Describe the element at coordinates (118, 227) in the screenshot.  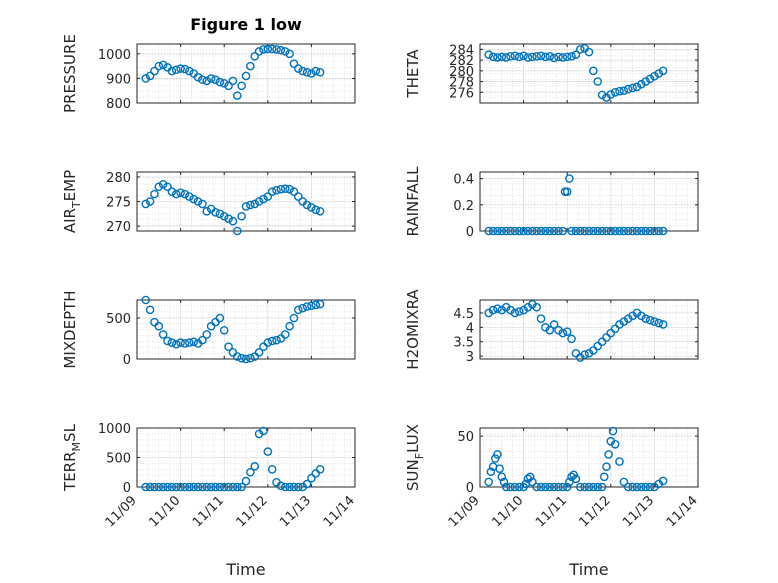
I see `y-tick-label: 270` at that location.